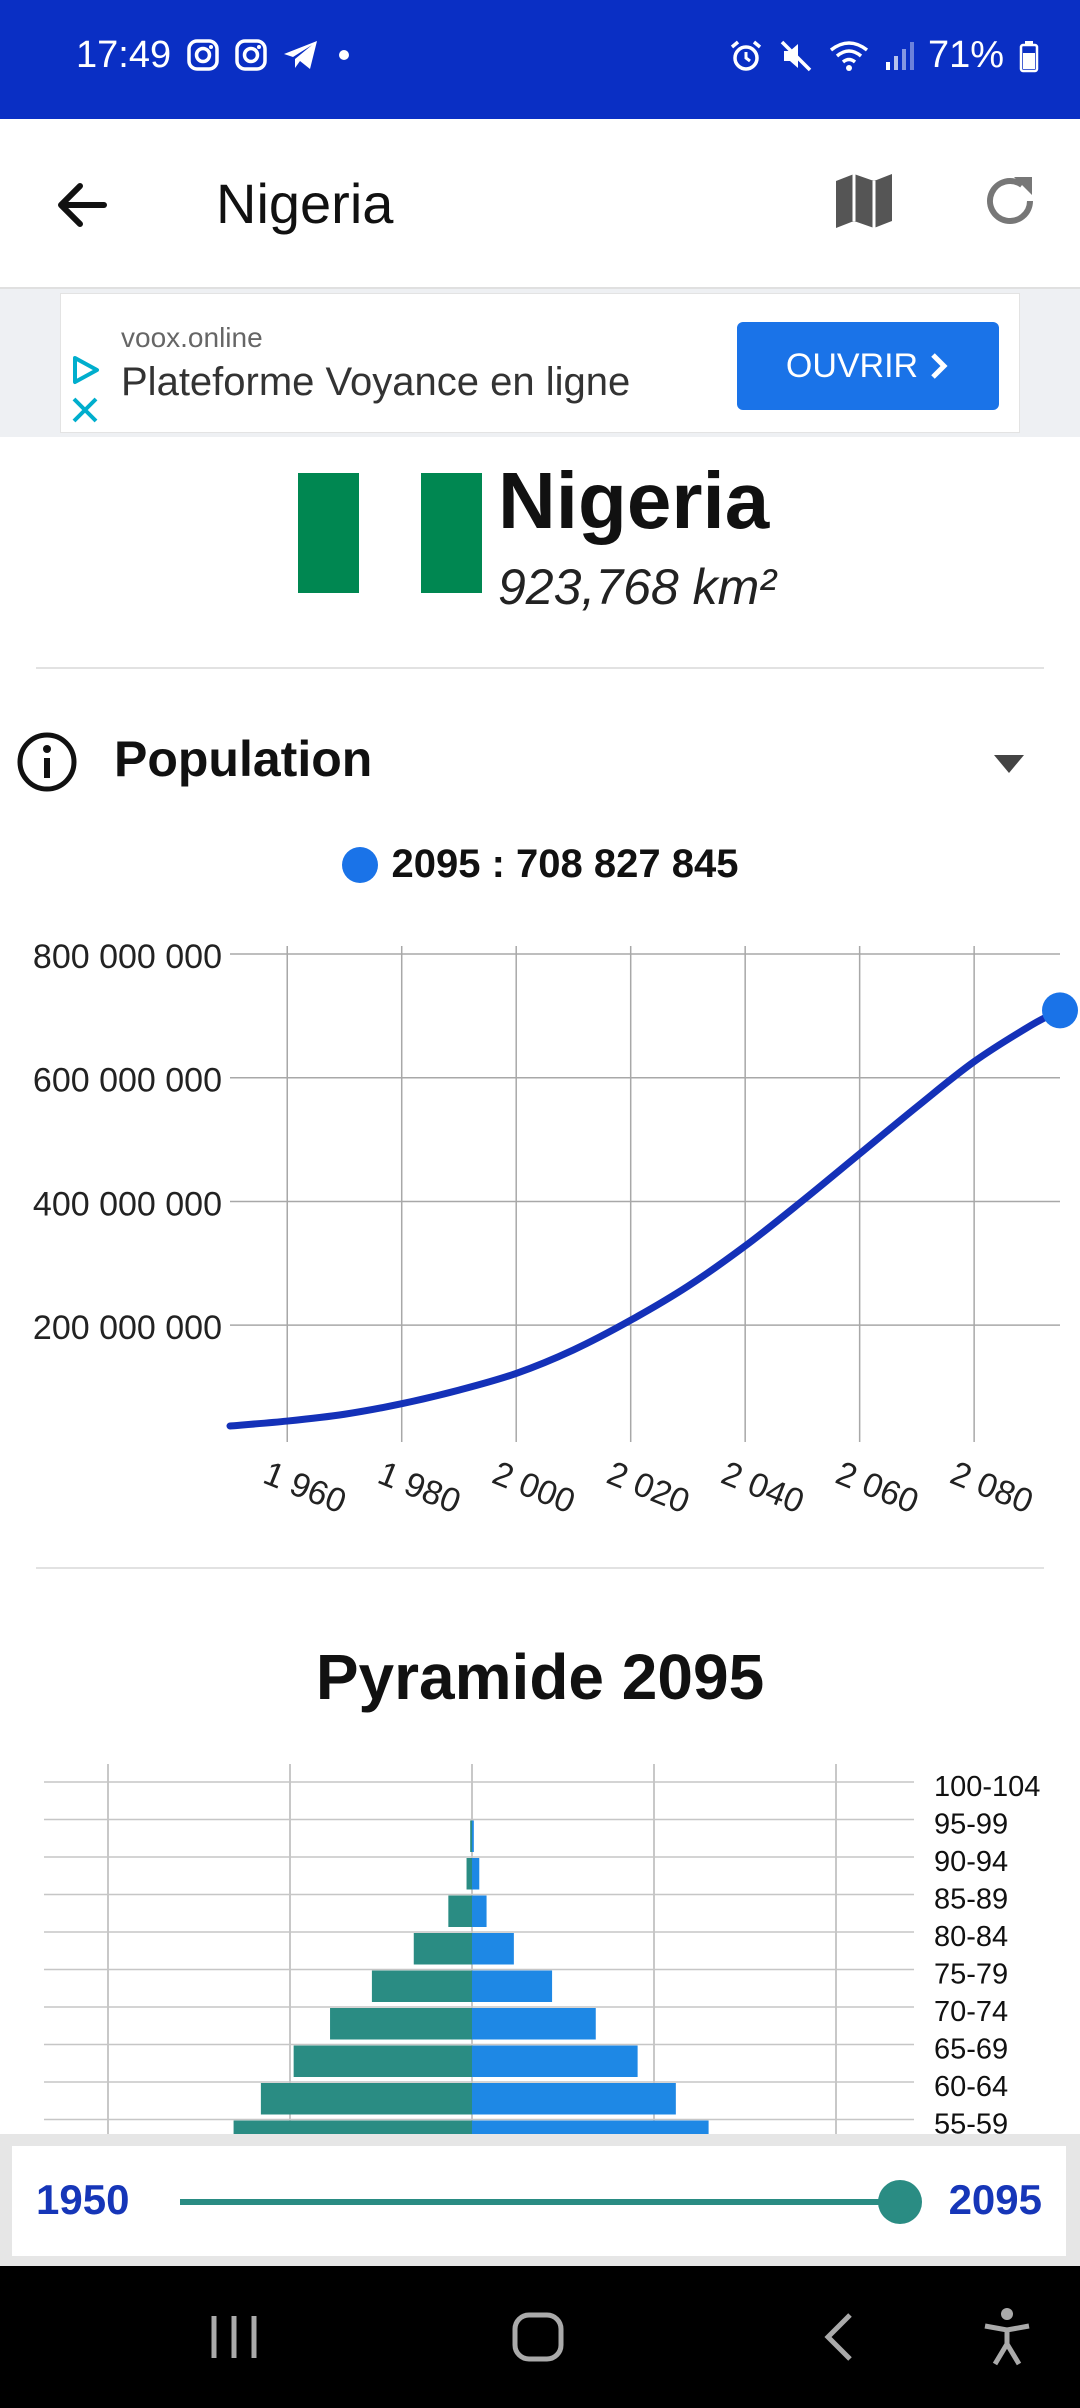  I want to click on x-tick-label: 1 980, so click(419, 1487).